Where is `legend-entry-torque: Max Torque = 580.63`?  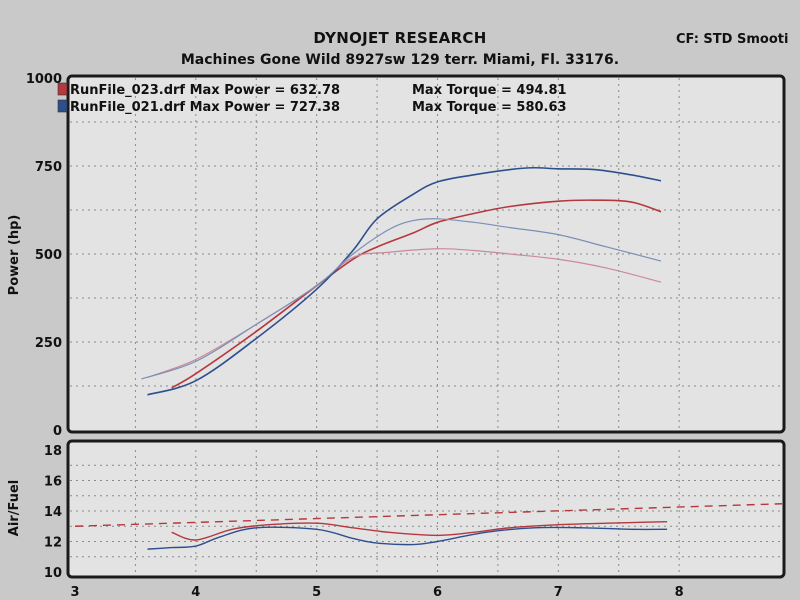
legend-entry-torque: Max Torque = 580.63 is located at coordinates (489, 107).